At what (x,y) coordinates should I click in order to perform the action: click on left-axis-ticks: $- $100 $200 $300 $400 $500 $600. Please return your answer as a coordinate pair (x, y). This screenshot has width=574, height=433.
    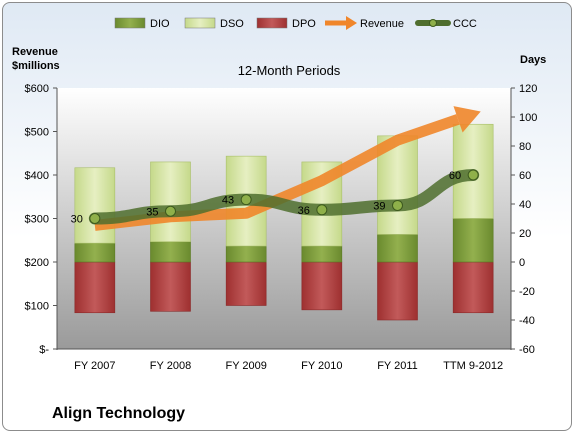
    Looking at the image, I should click on (41, 219).